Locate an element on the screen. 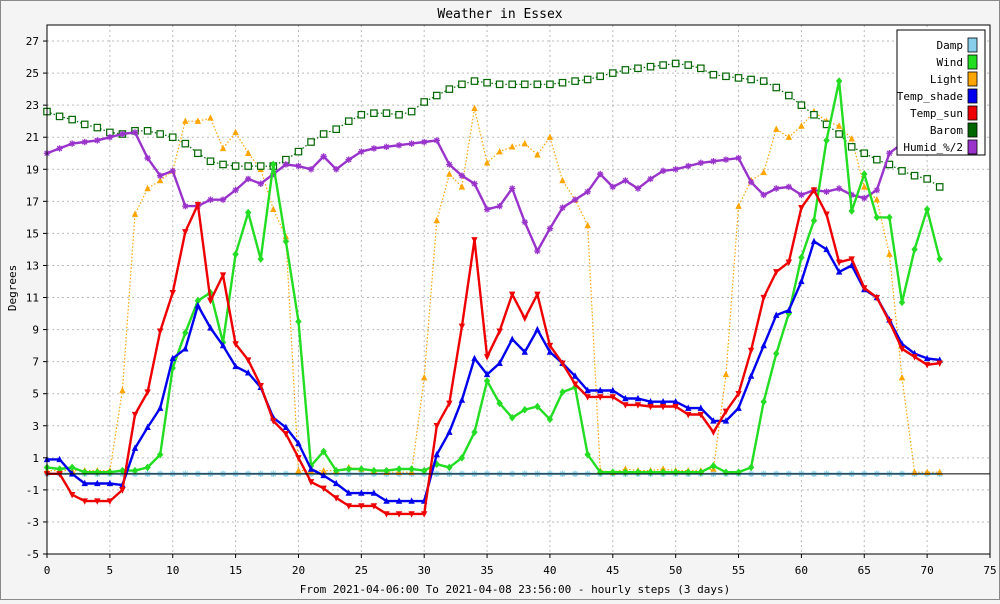 Image resolution: width=1000 pixels, height=604 pixels. x-tick-label: 70 is located at coordinates (927, 570).